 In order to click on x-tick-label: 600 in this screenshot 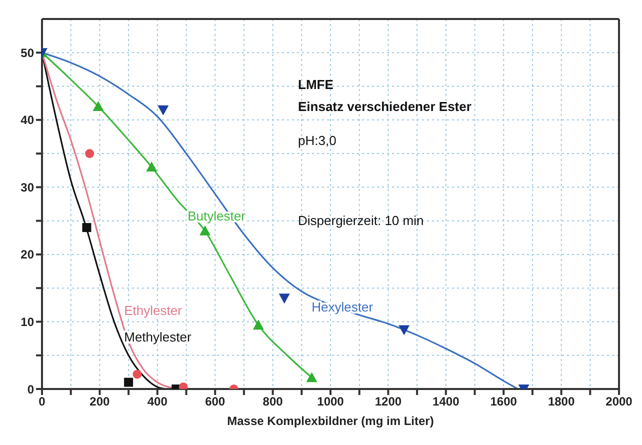, I will do `click(215, 401)`.